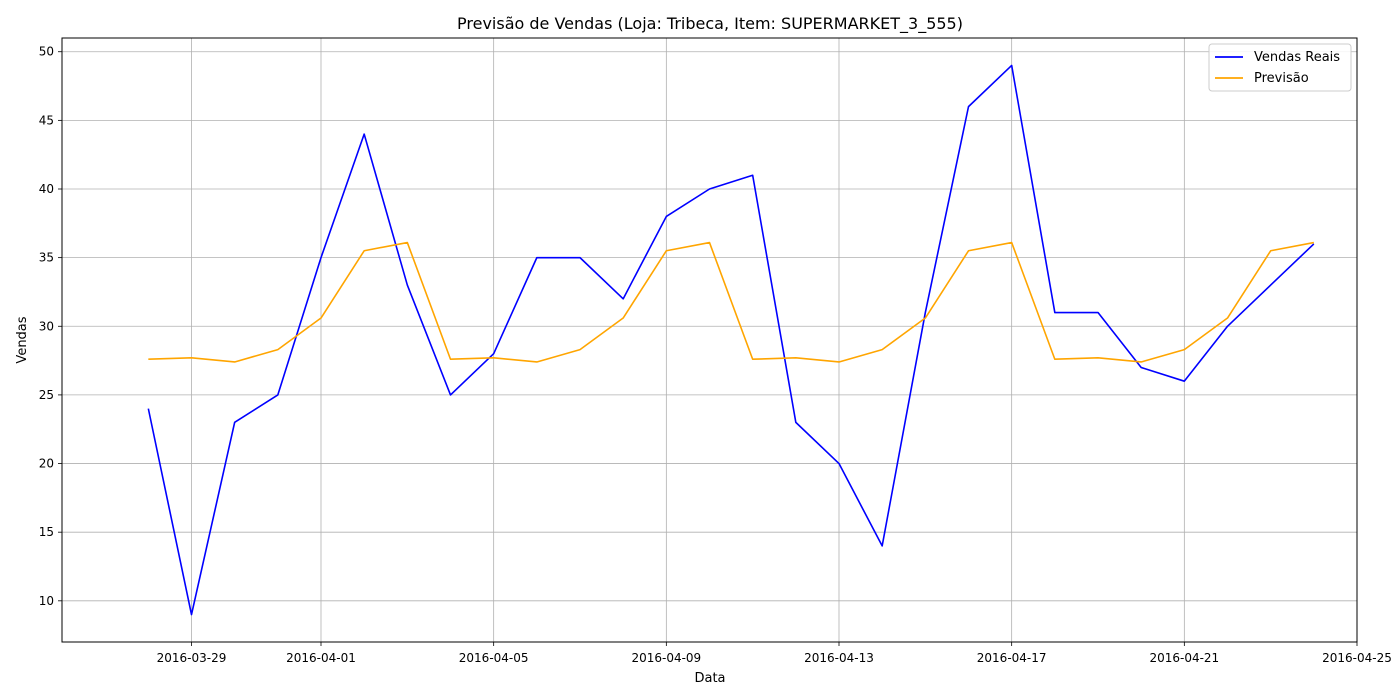  I want to click on x-tick-label: 2016-04-05, so click(494, 658).